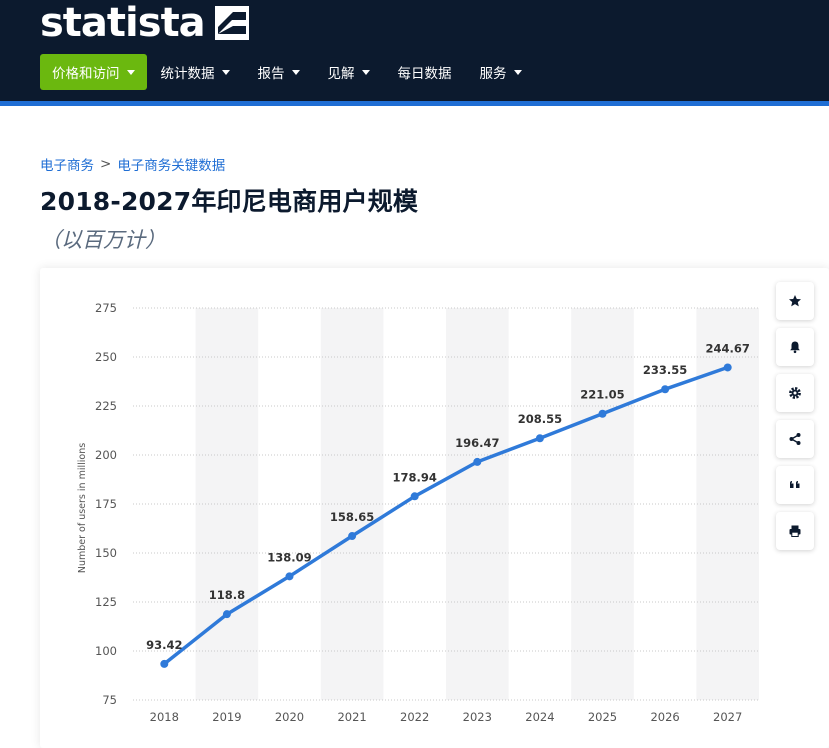 The image size is (829, 748). What do you see at coordinates (106, 357) in the screenshot?
I see `y-tick-label: 250` at bounding box center [106, 357].